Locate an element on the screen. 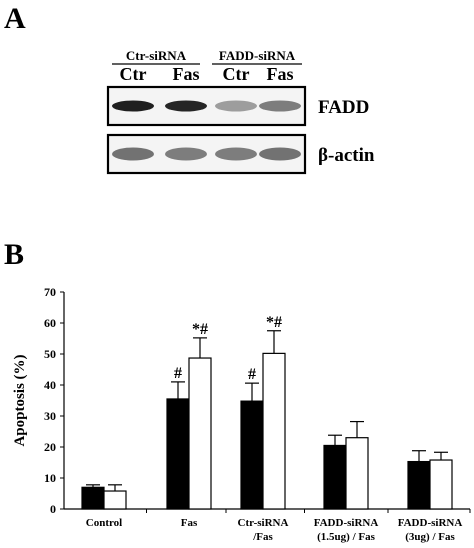 Image resolution: width=474 pixels, height=548 pixels. x-tick-label: (3ug) / Fas is located at coordinates (430, 537).